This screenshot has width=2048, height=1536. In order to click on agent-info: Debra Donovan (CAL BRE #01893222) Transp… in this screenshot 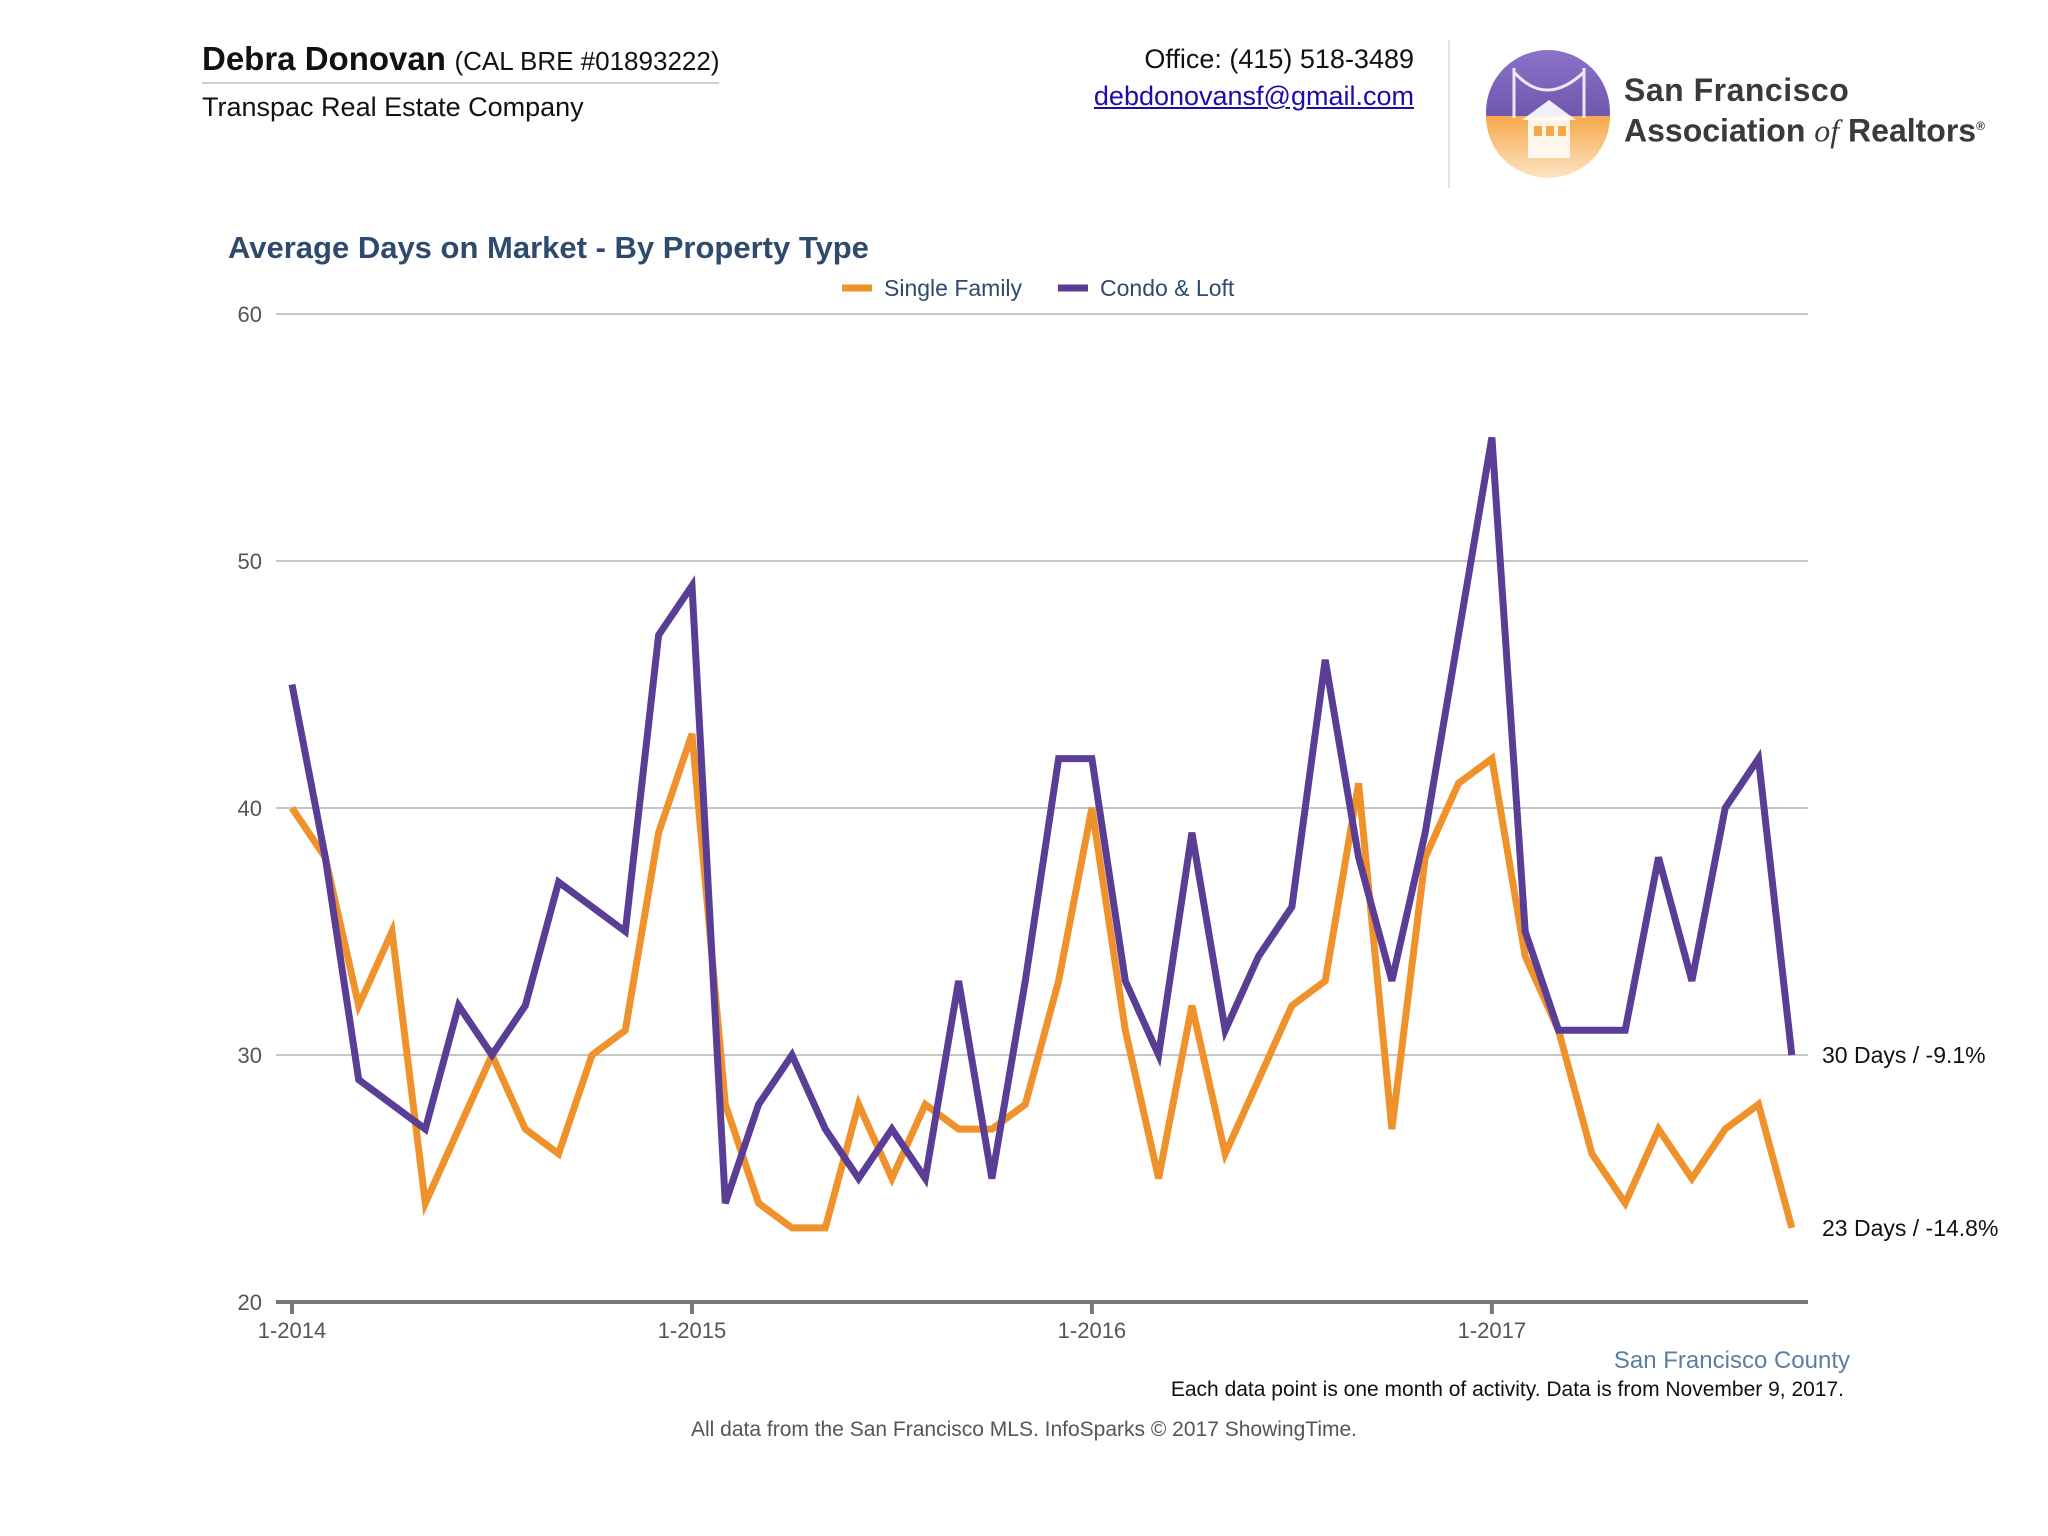, I will do `click(461, 81)`.